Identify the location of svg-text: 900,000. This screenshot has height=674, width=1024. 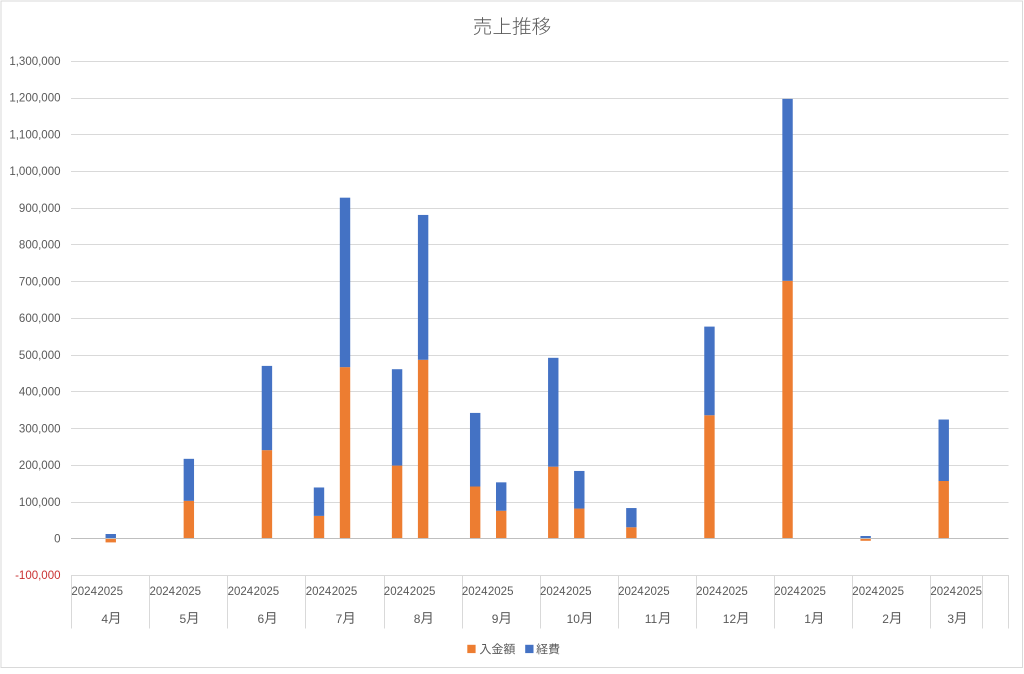
(40, 209).